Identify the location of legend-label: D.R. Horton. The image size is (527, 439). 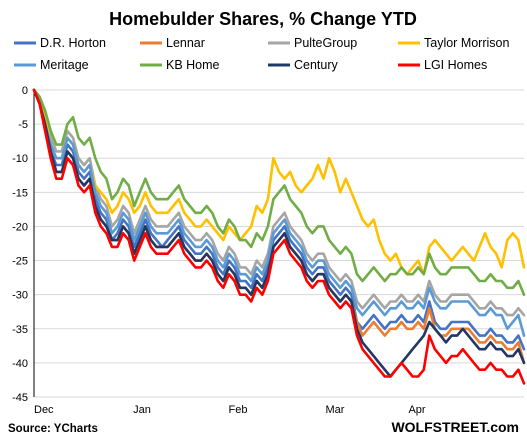
(73, 43).